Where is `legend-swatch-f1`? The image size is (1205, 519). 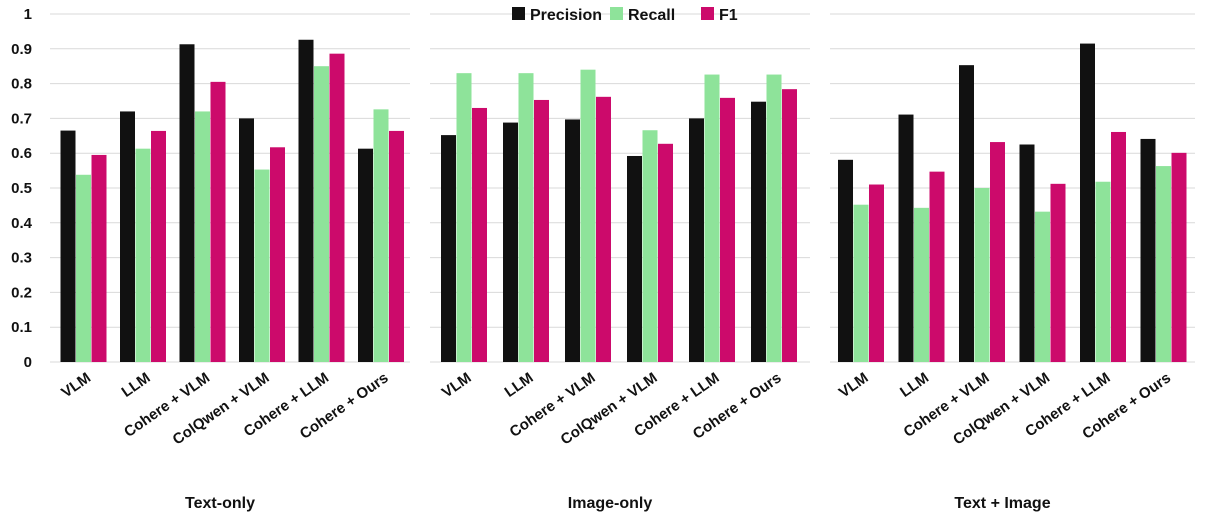
legend-swatch-f1 is located at coordinates (707, 13).